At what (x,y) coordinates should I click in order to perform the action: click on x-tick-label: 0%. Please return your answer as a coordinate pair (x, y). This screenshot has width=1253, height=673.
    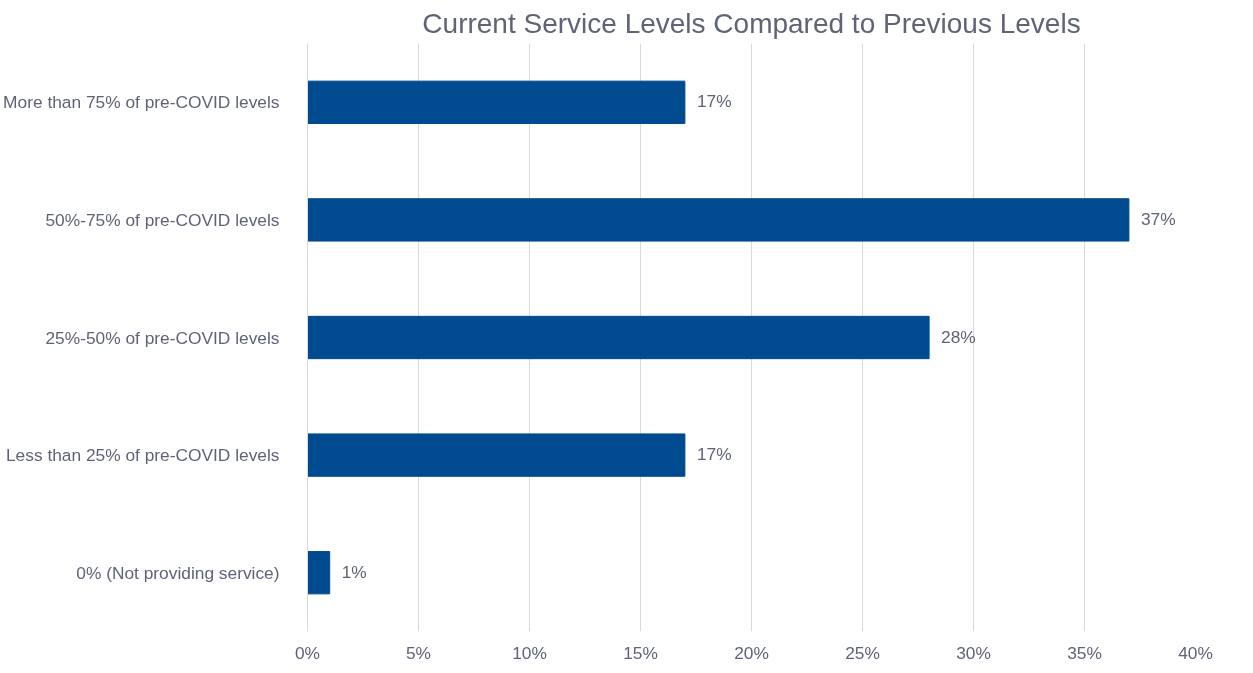
    Looking at the image, I should click on (307, 652).